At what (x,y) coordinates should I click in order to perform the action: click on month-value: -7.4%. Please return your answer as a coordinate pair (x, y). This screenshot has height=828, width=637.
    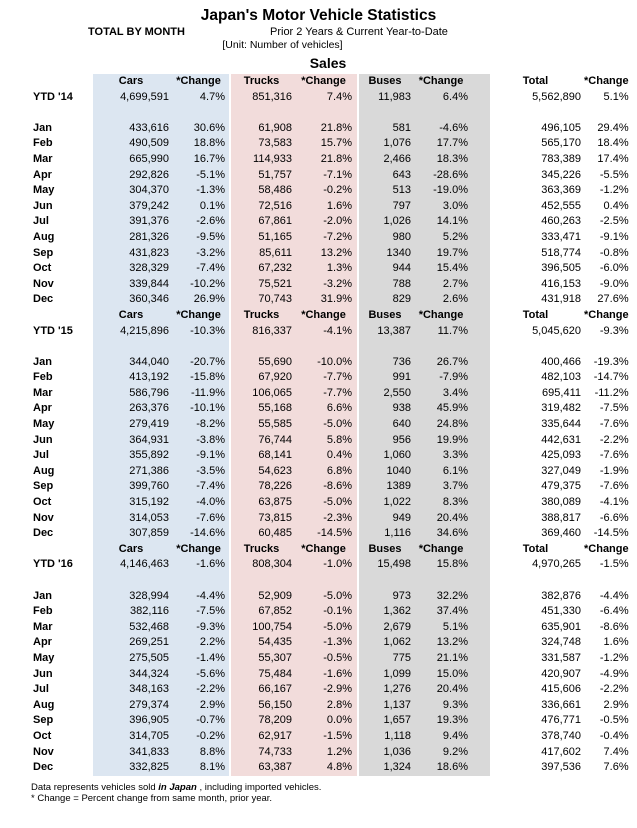
    Looking at the image, I should click on (201, 487).